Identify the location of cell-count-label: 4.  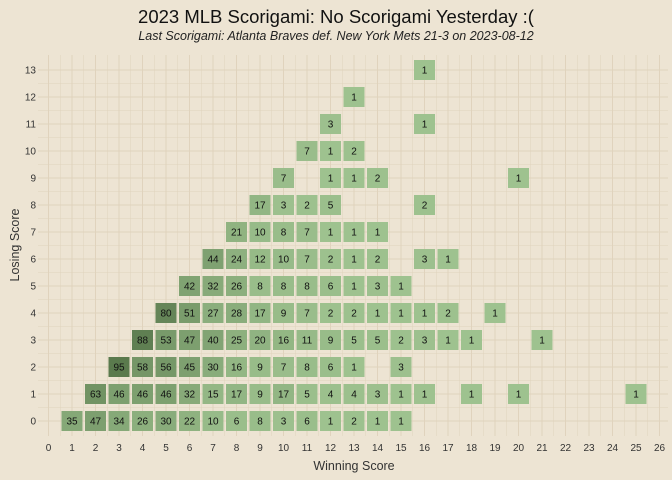
(354, 395).